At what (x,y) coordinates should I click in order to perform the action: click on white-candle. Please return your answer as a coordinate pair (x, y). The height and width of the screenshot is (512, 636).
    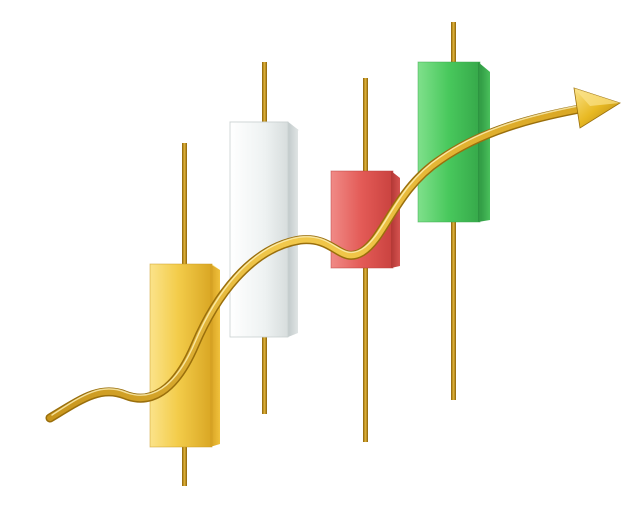
    Looking at the image, I should click on (264, 229).